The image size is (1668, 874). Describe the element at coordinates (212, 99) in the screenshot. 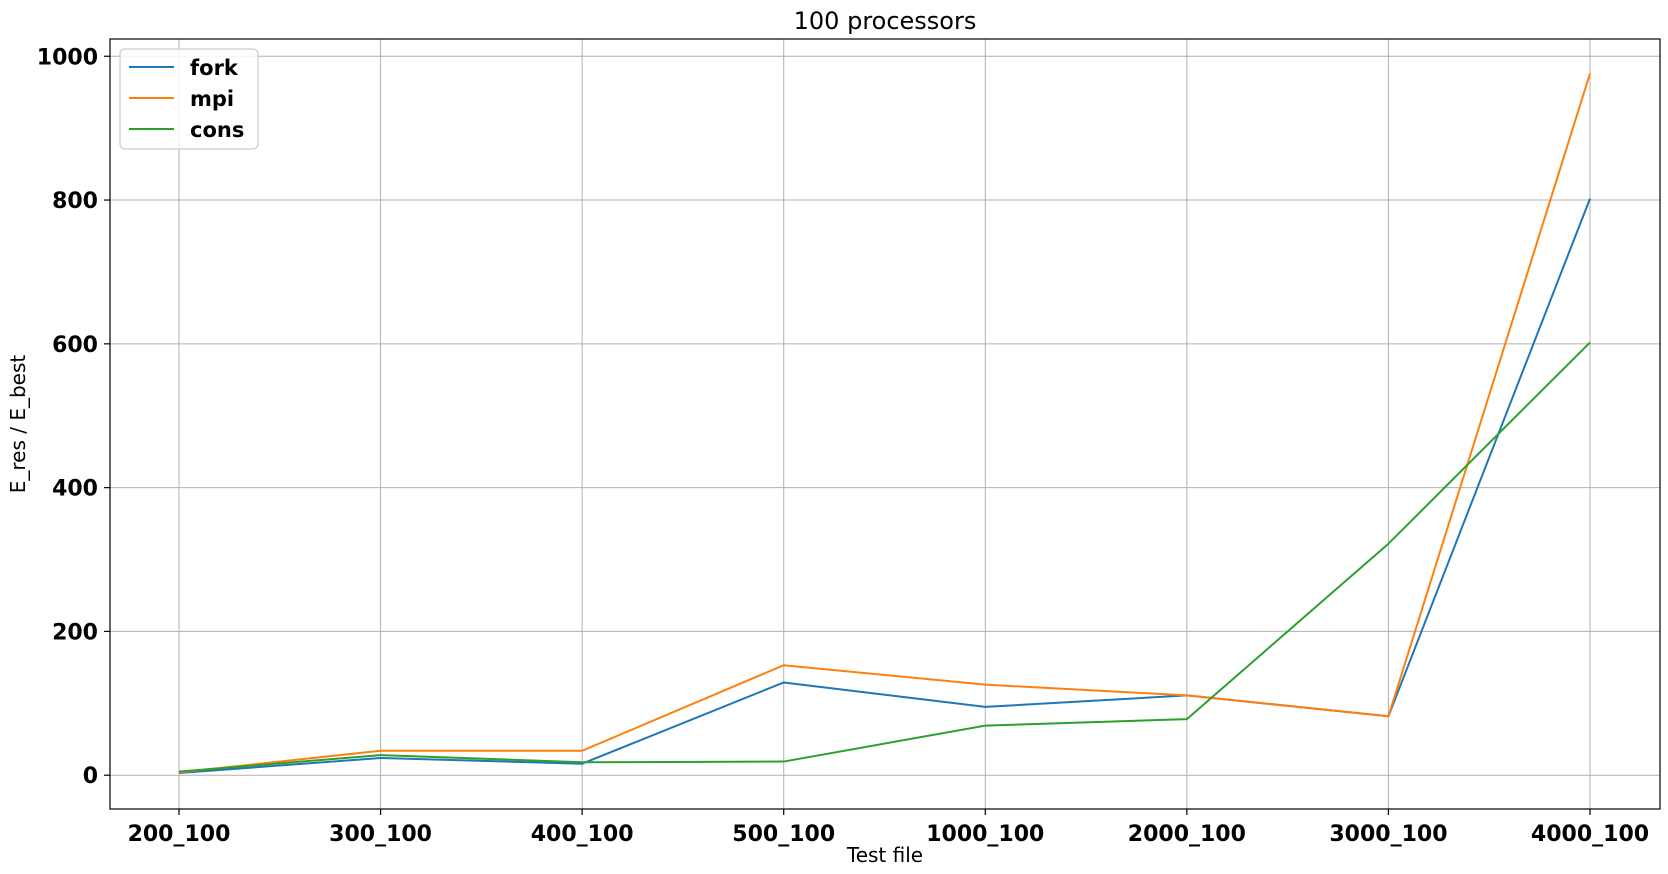

I see `legend-label-mpi: mpi` at that location.